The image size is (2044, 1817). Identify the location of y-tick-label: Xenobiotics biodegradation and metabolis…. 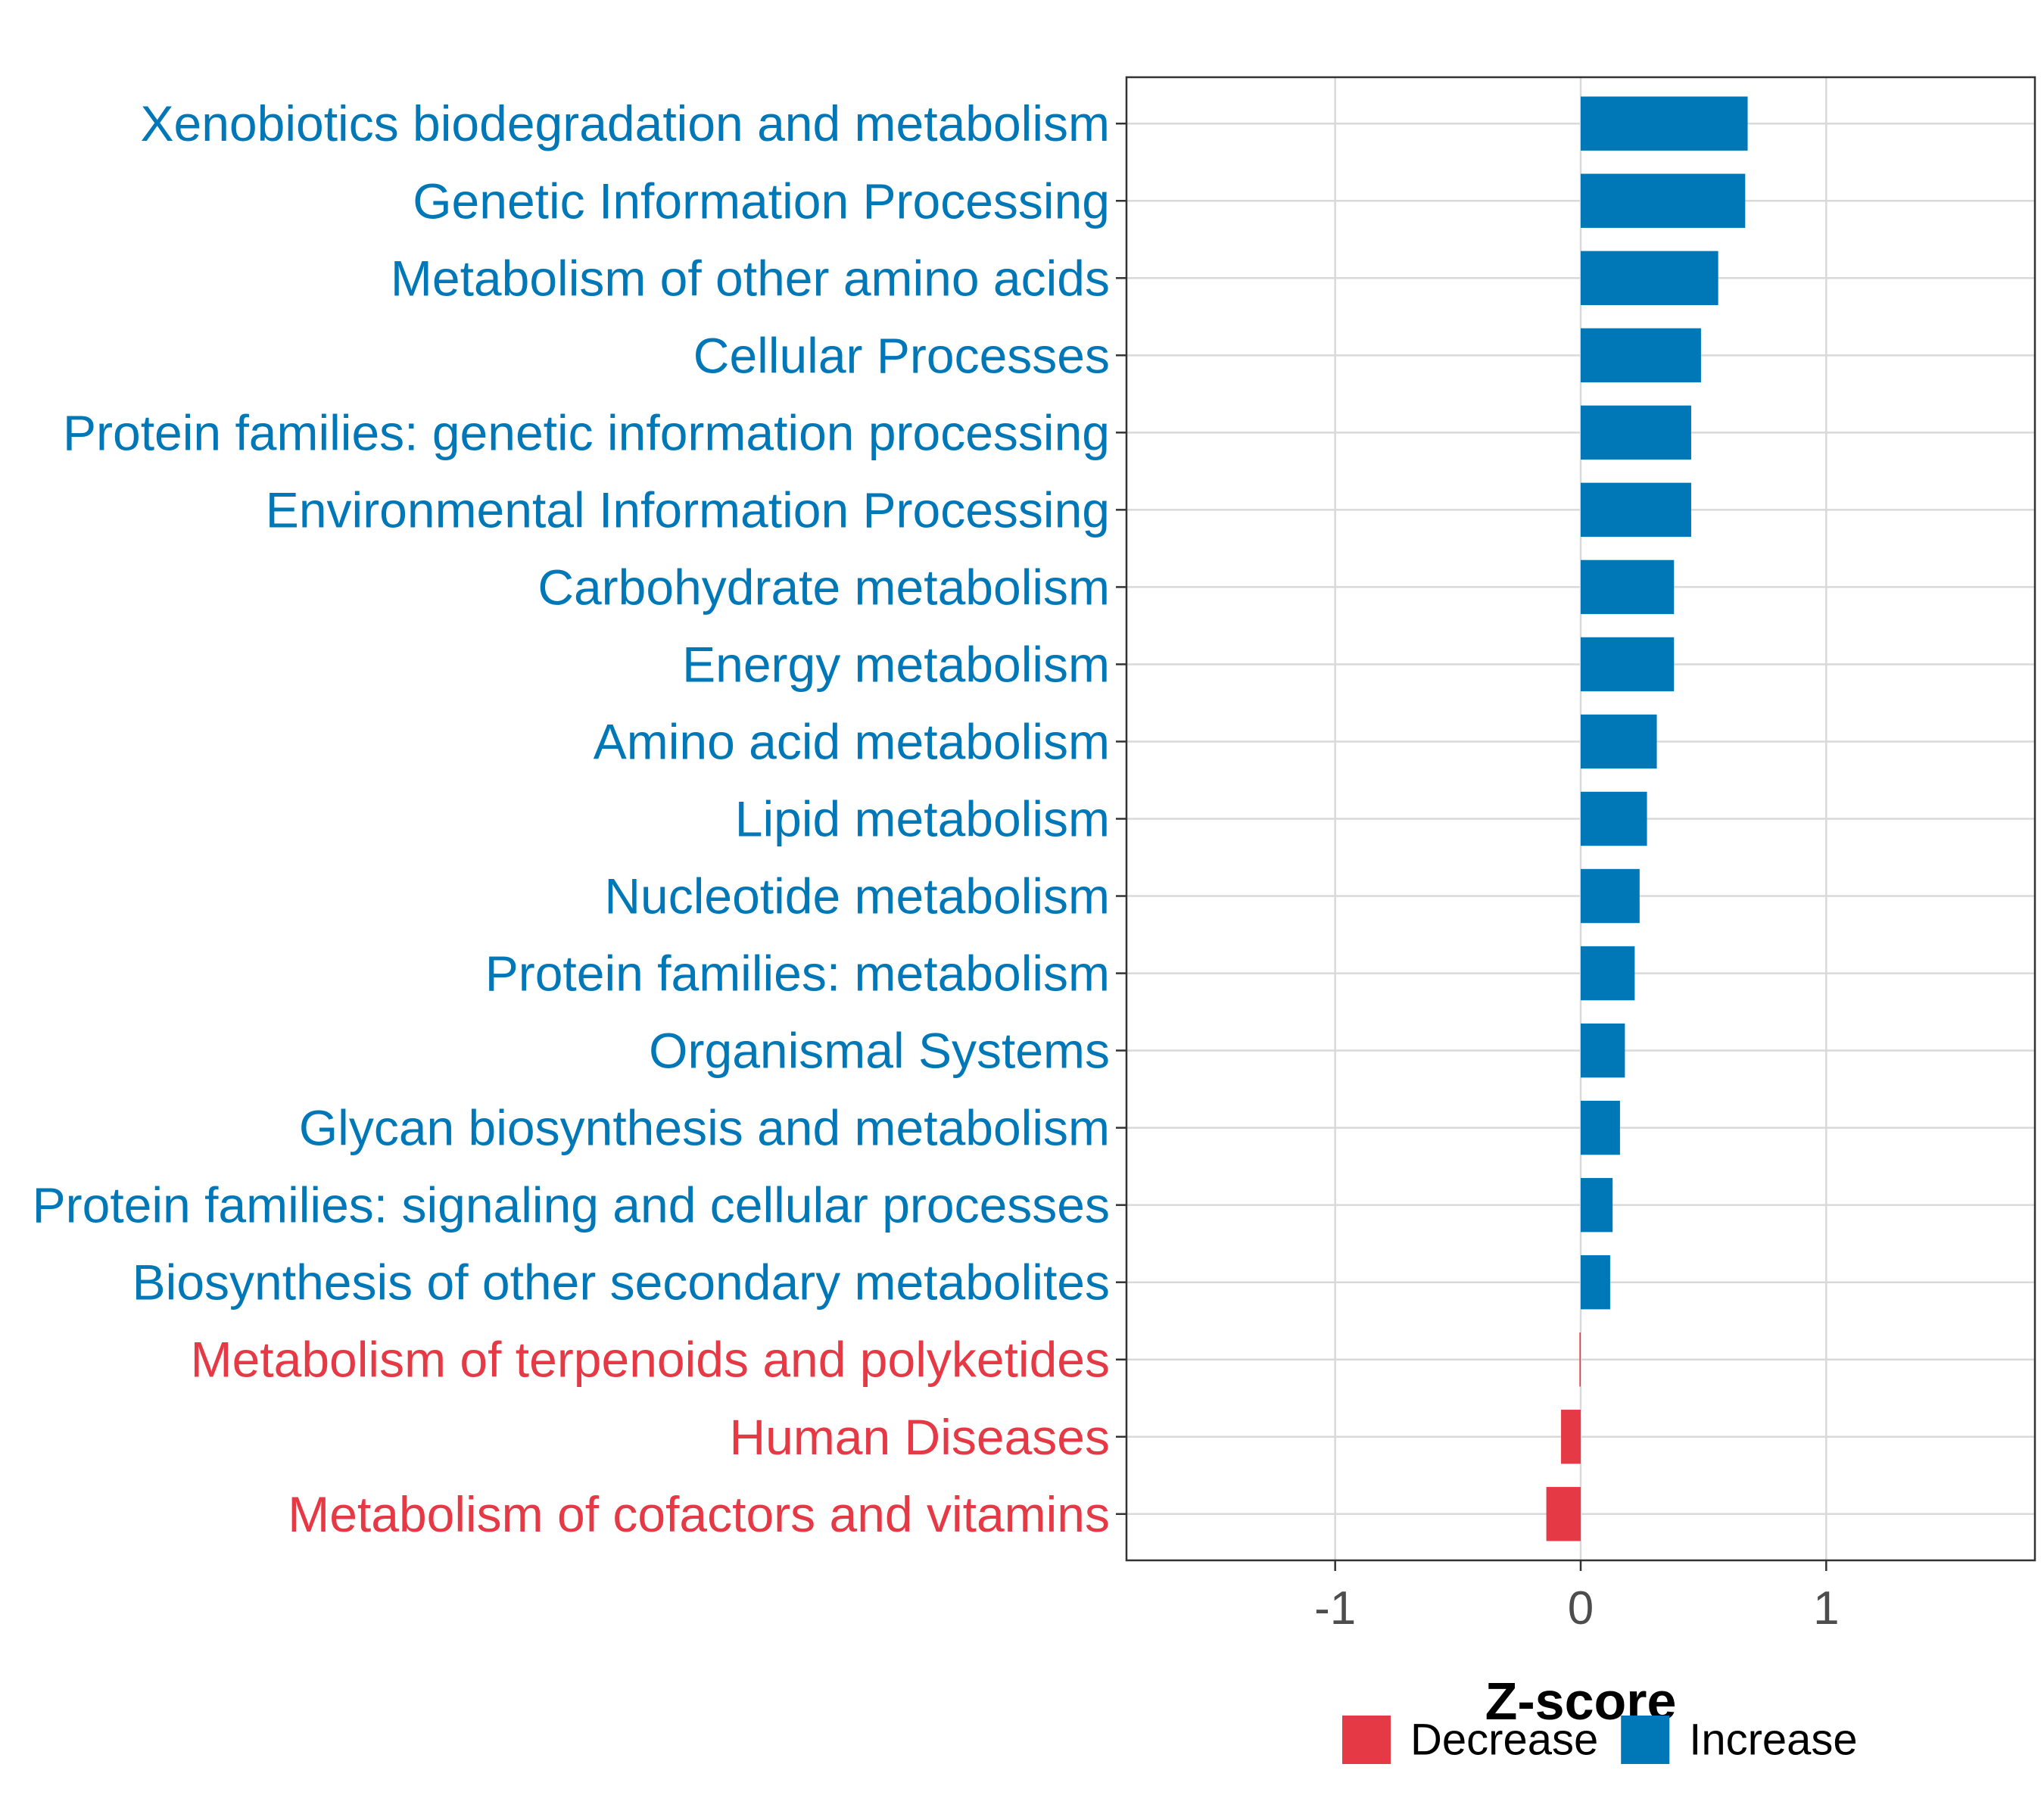
(626, 123).